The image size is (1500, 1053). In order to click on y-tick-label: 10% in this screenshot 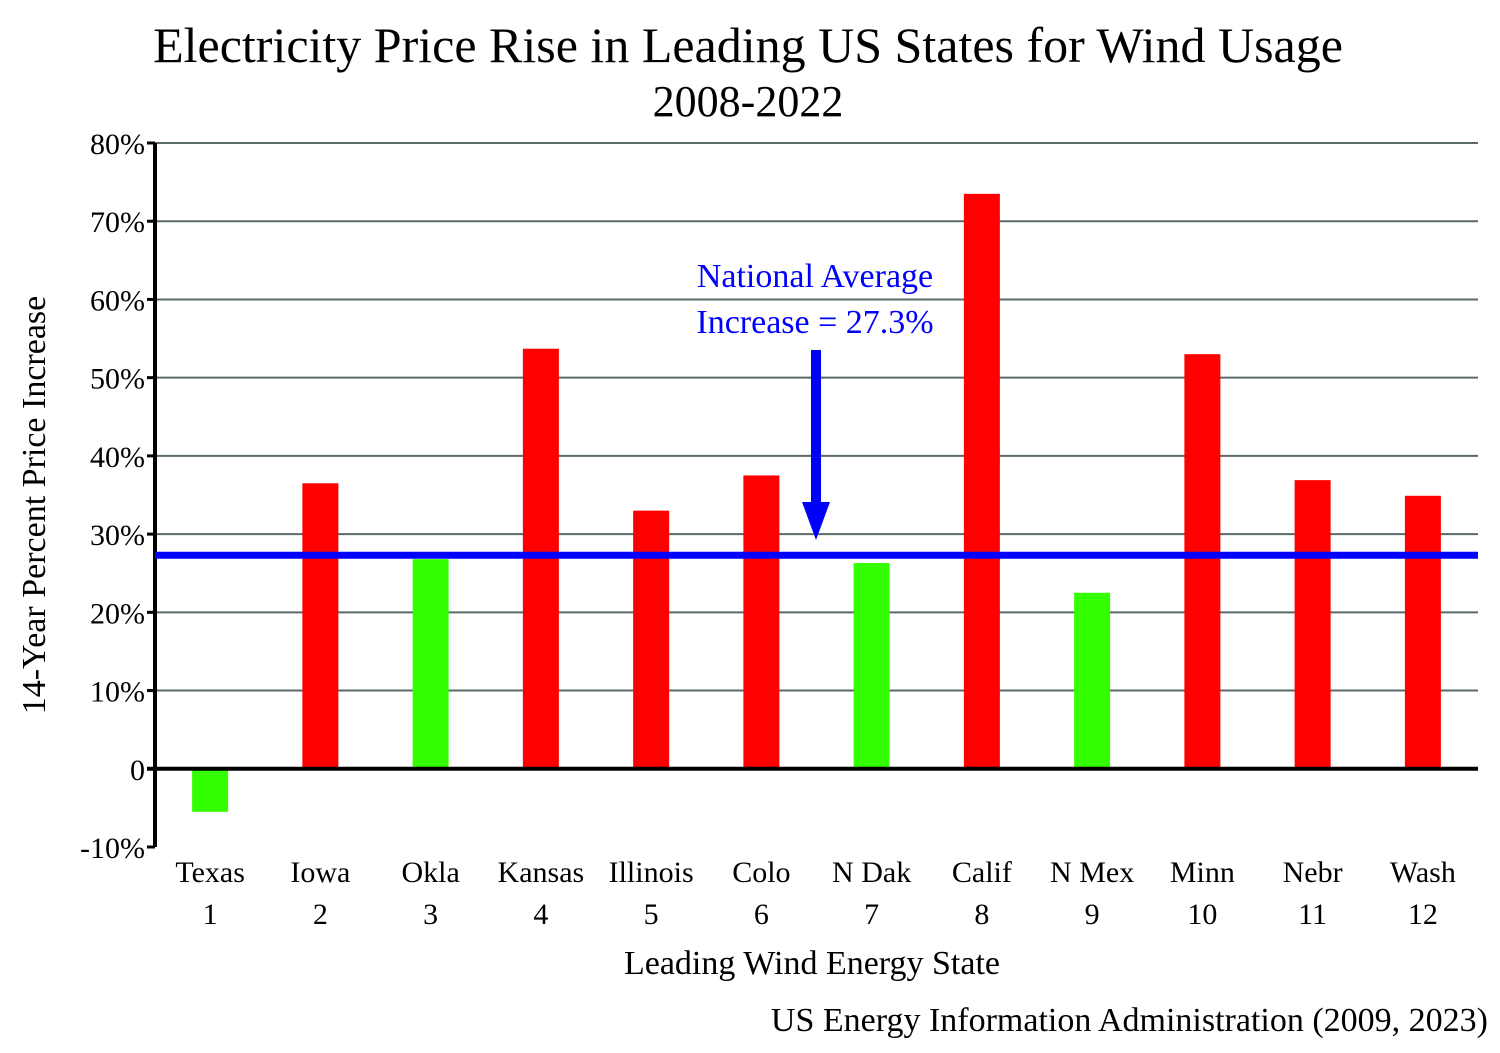, I will do `click(117, 692)`.